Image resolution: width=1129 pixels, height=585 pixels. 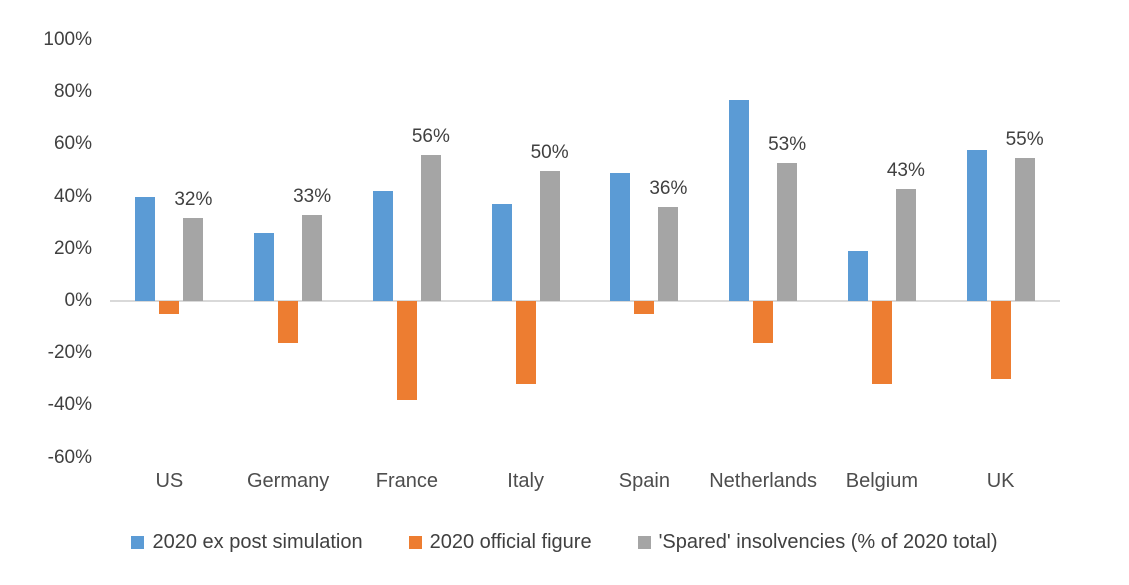 I want to click on category-label-italy: Italy, so click(x=525, y=481).